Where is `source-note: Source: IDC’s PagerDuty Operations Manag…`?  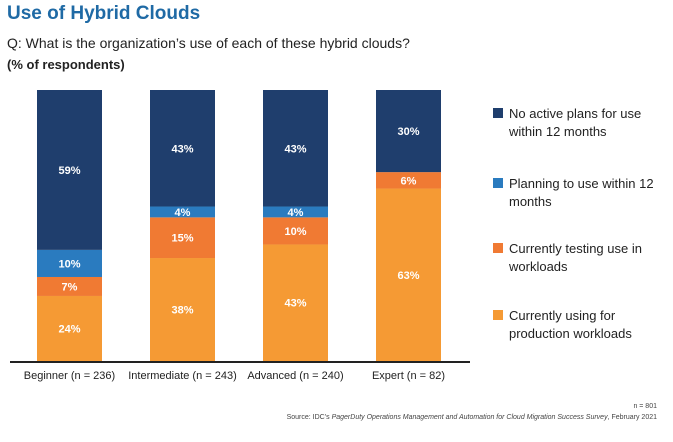
source-note: Source: IDC’s PagerDuty Operations Manag… is located at coordinates (472, 417).